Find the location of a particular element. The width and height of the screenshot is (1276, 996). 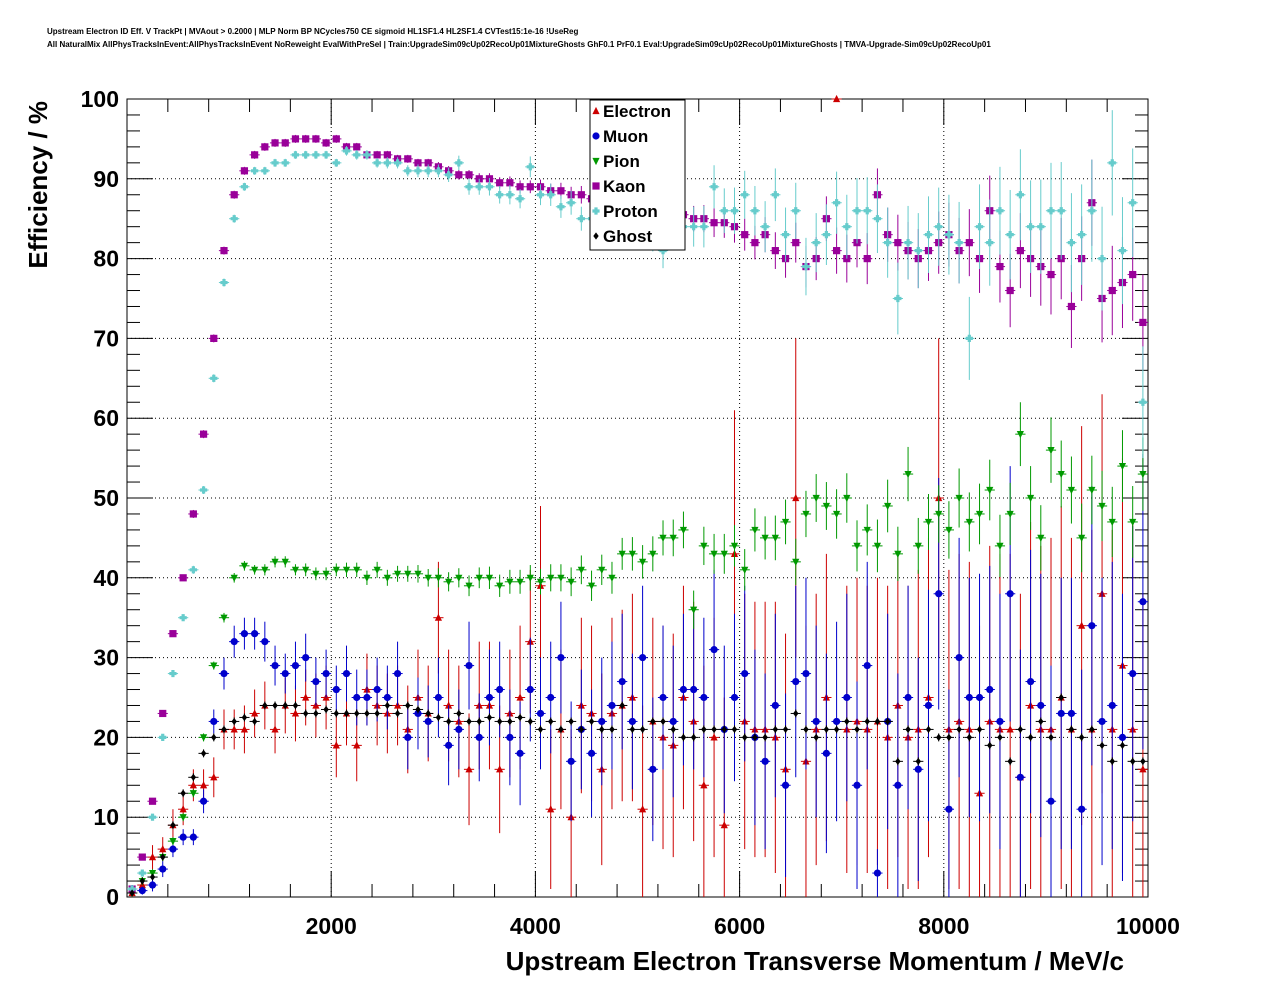

legend-entry-pion: Pion is located at coordinates (616, 161).